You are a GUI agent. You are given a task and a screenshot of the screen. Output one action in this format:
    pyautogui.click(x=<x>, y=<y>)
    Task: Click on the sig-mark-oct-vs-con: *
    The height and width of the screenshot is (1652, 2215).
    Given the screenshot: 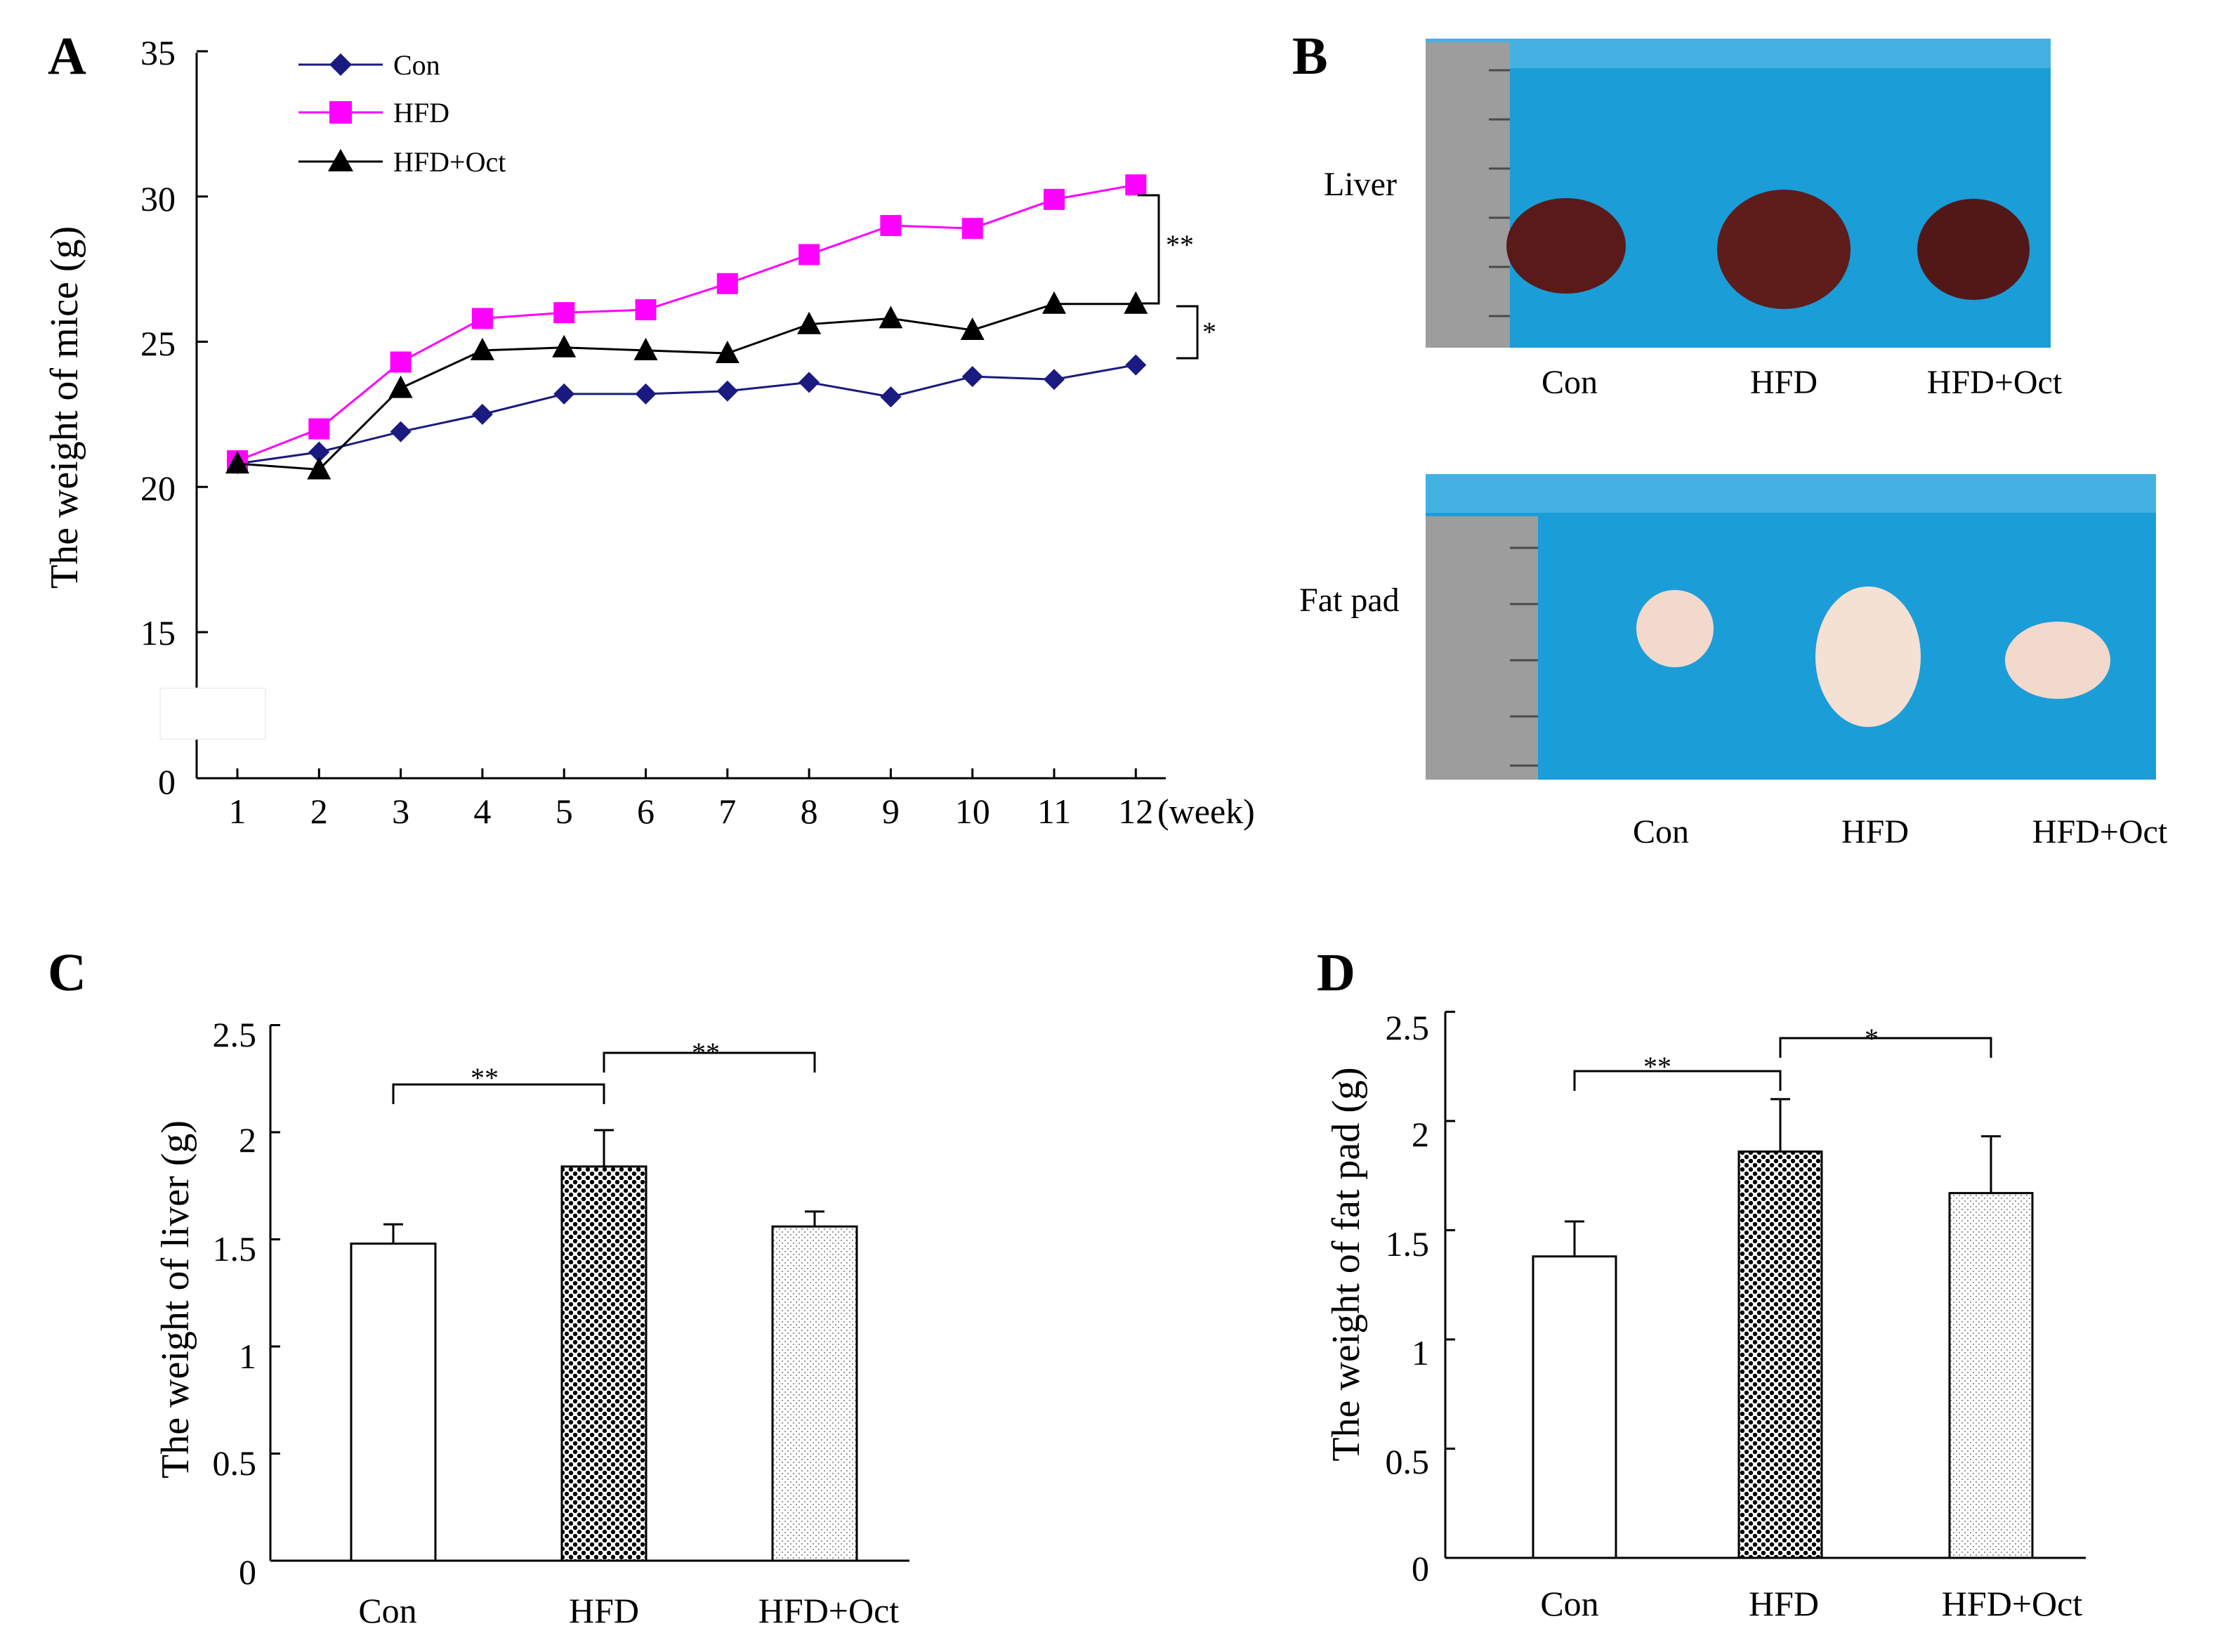 What is the action you would take?
    pyautogui.click(x=1209, y=332)
    